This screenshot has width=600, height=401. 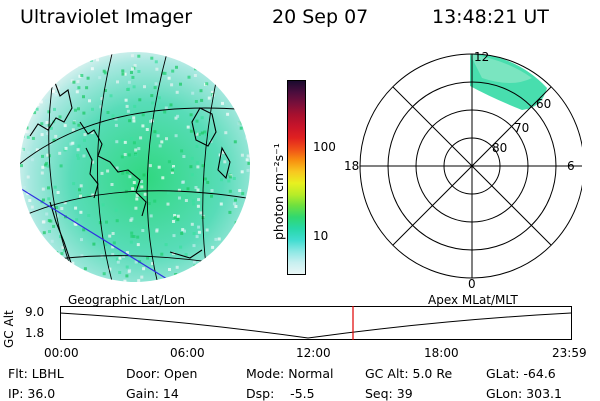 What do you see at coordinates (289, 373) in the screenshot?
I see `status-mode: Mode: Normal` at bounding box center [289, 373].